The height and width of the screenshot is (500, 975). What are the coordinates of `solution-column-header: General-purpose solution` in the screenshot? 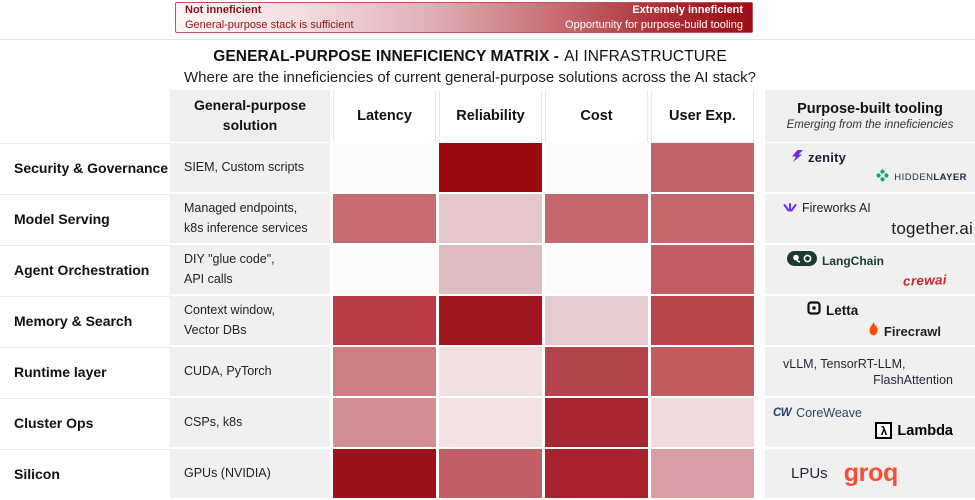 It's located at (250, 116).